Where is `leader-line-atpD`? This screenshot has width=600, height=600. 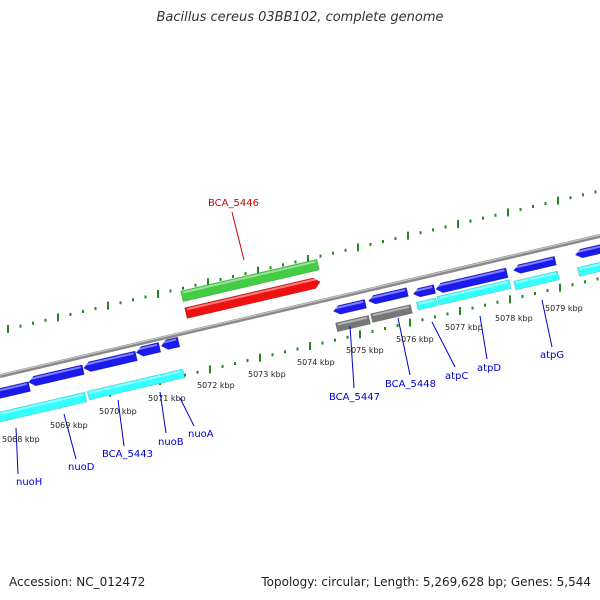 leader-line-atpD is located at coordinates (483, 337).